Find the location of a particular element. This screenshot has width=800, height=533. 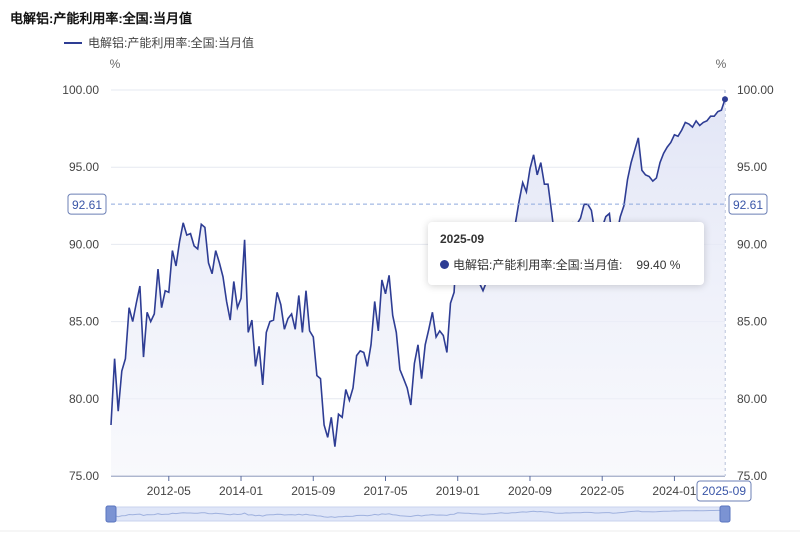

y-tick-right: 80.00 is located at coordinates (752, 399).